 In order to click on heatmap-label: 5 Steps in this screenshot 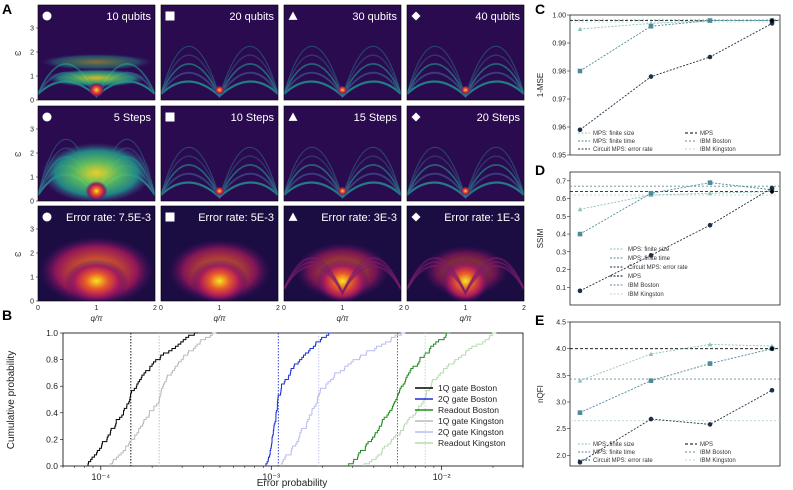, I will do `click(133, 118)`.